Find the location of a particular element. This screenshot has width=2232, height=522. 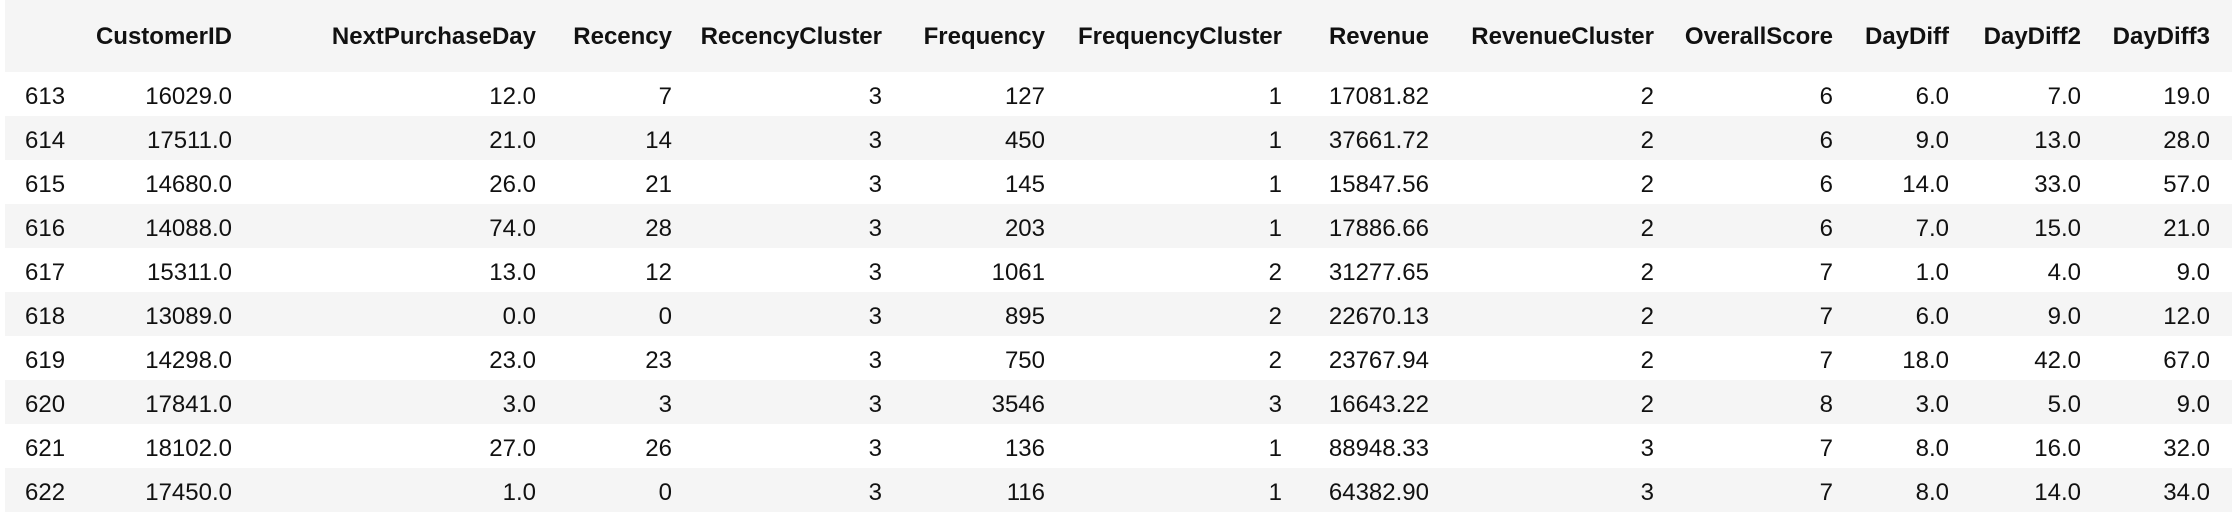

cell-daydiff3: 67.0 is located at coordinates (2186, 360).